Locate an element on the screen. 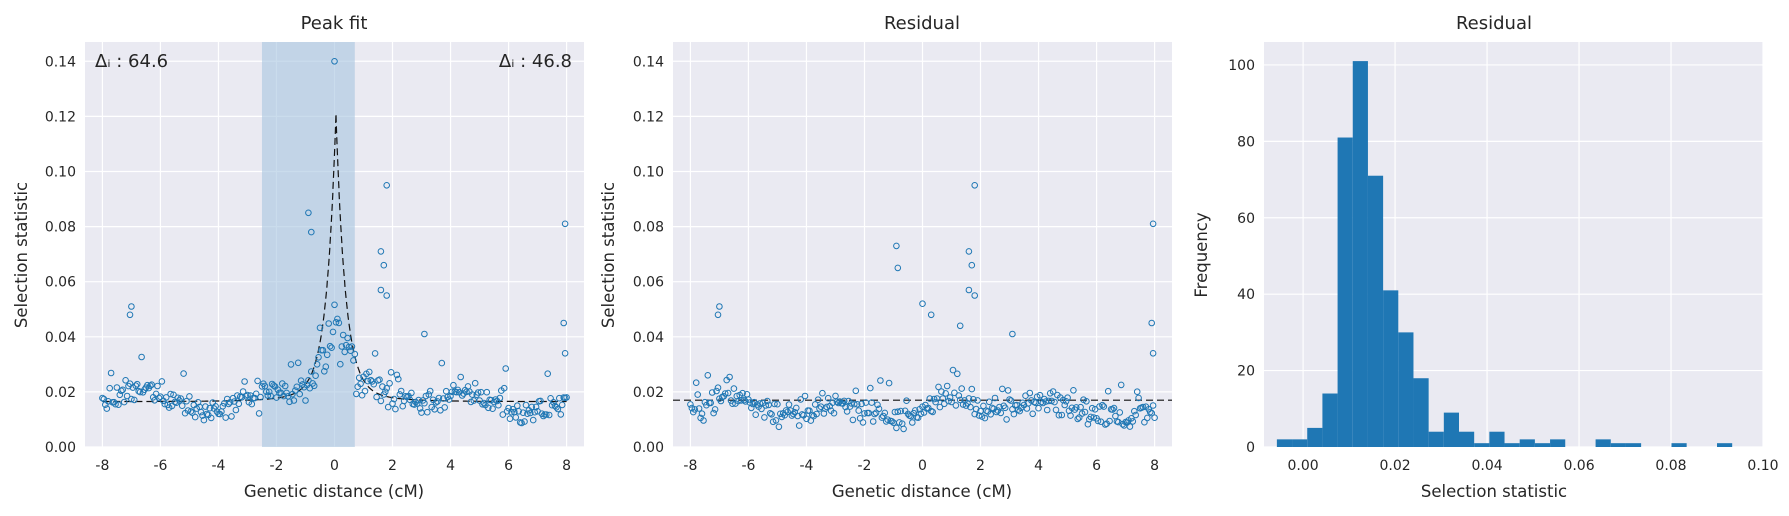 This screenshot has width=1789, height=516. x-tick-label: 4 is located at coordinates (1038, 466).